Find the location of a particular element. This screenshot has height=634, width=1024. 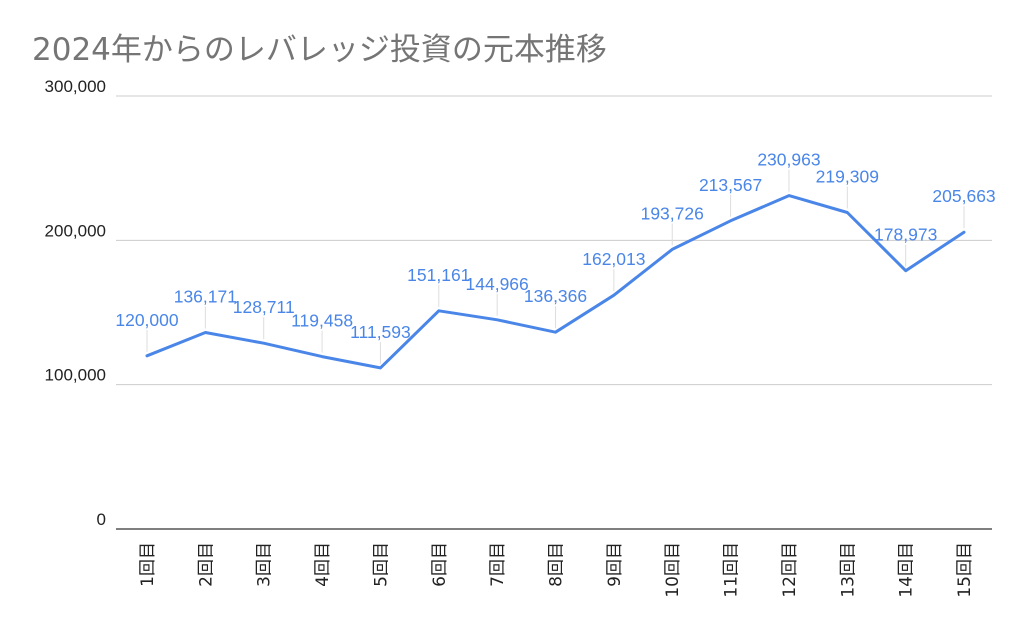

data-label: 205,663 is located at coordinates (963, 196).